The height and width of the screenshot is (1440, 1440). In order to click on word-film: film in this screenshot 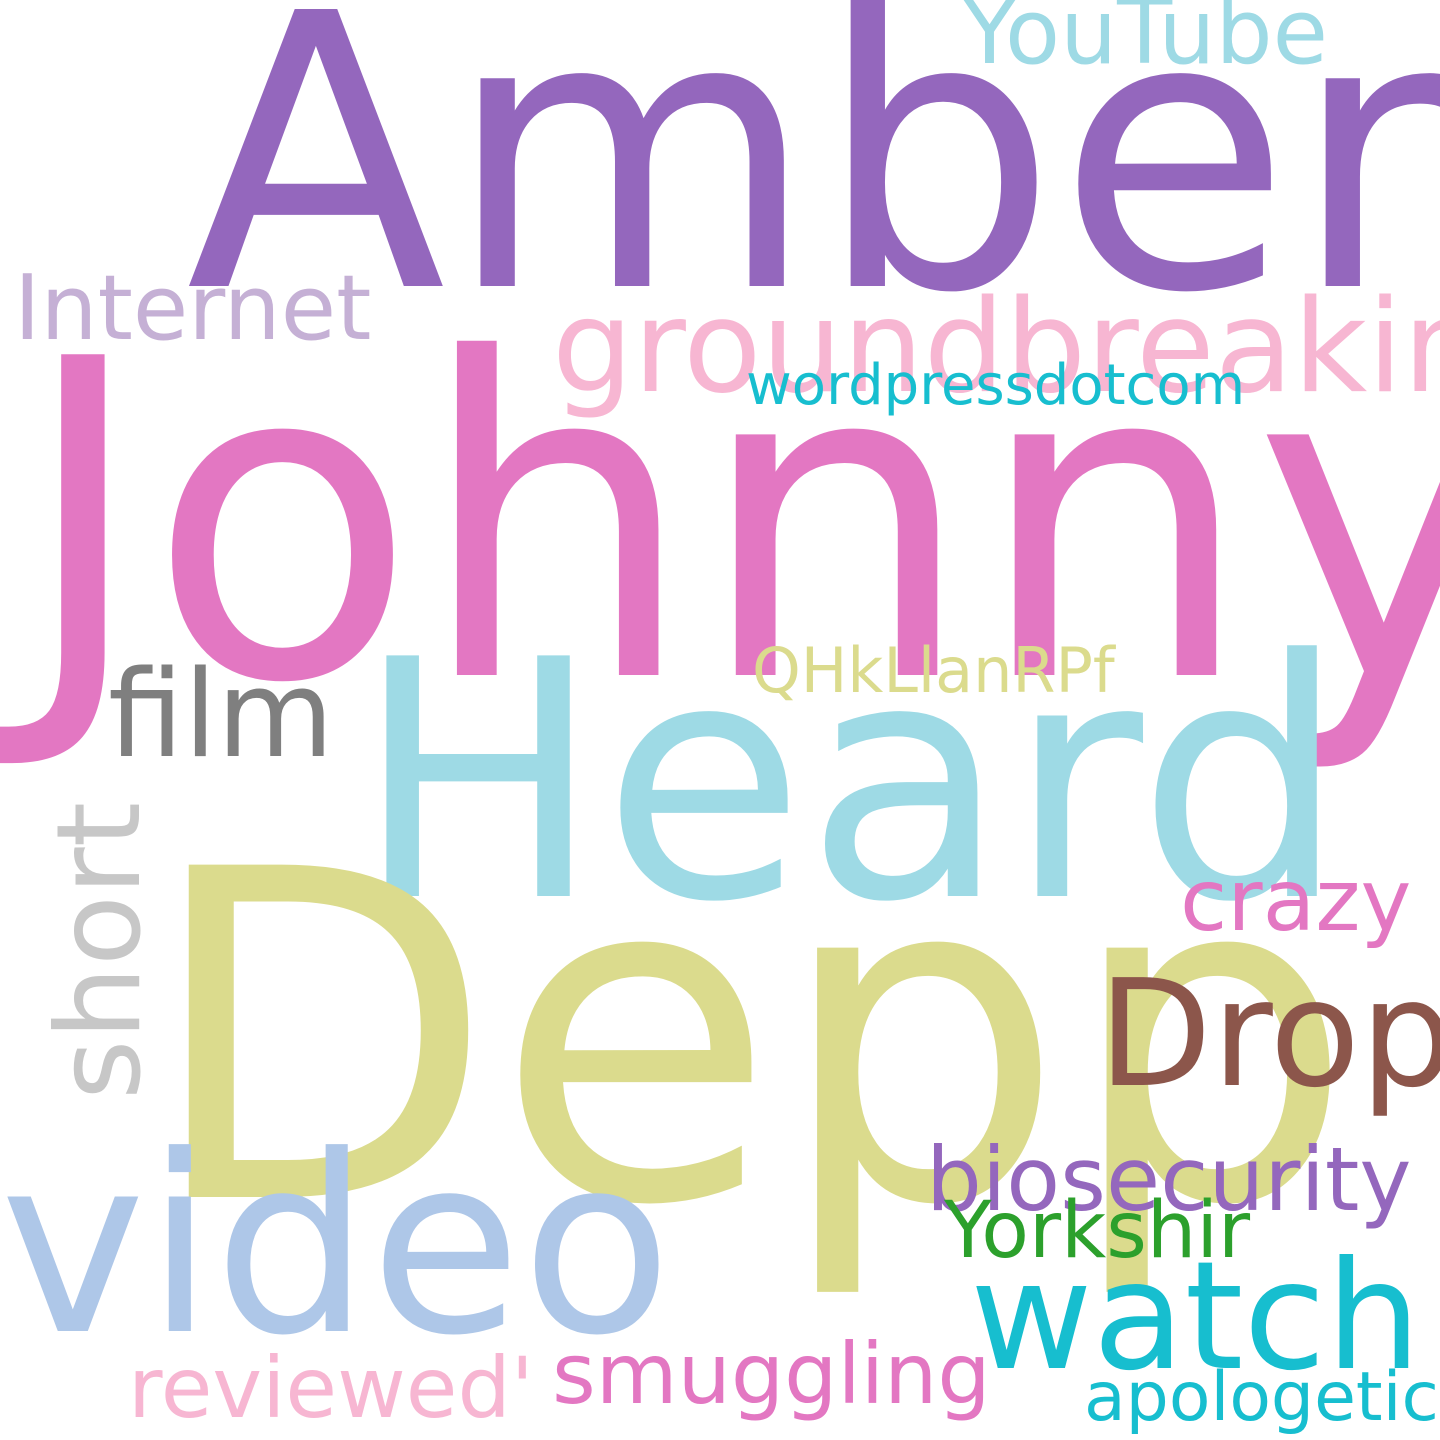, I will do `click(221, 715)`.